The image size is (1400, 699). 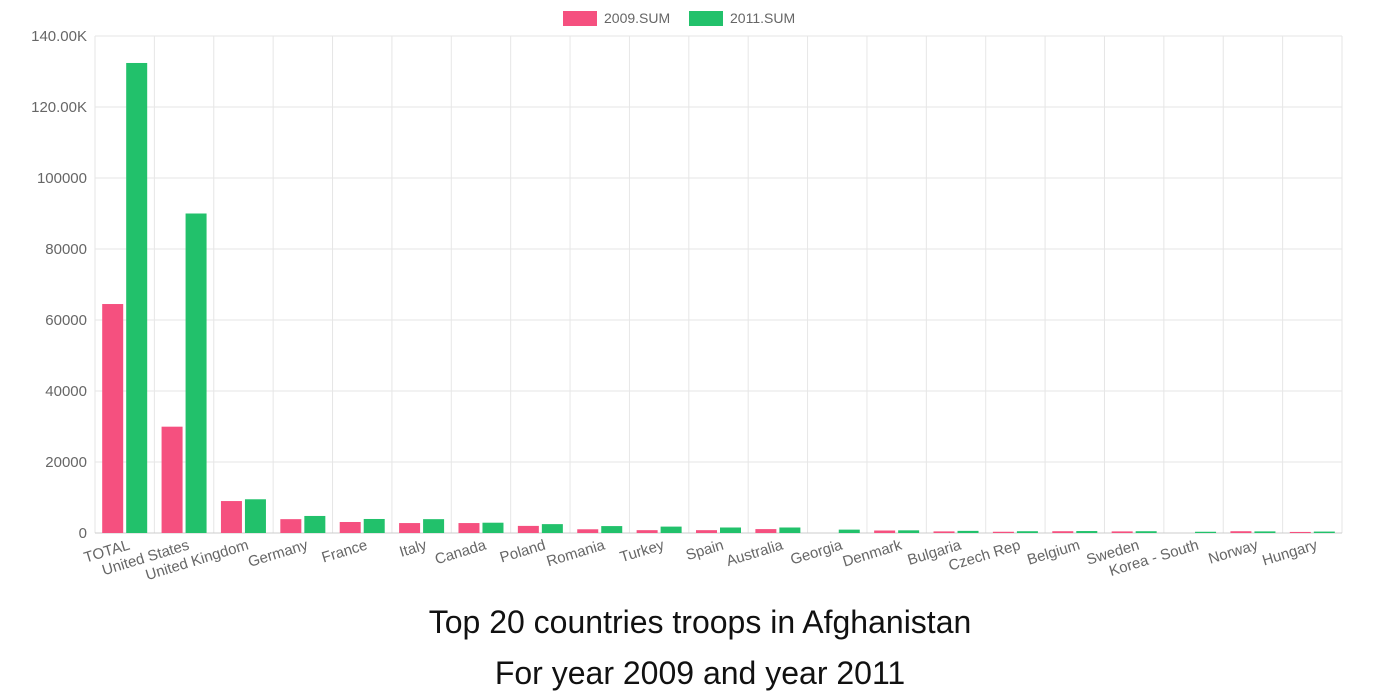 What do you see at coordinates (1290, 552) in the screenshot?
I see `x-tick-label: Hungary` at bounding box center [1290, 552].